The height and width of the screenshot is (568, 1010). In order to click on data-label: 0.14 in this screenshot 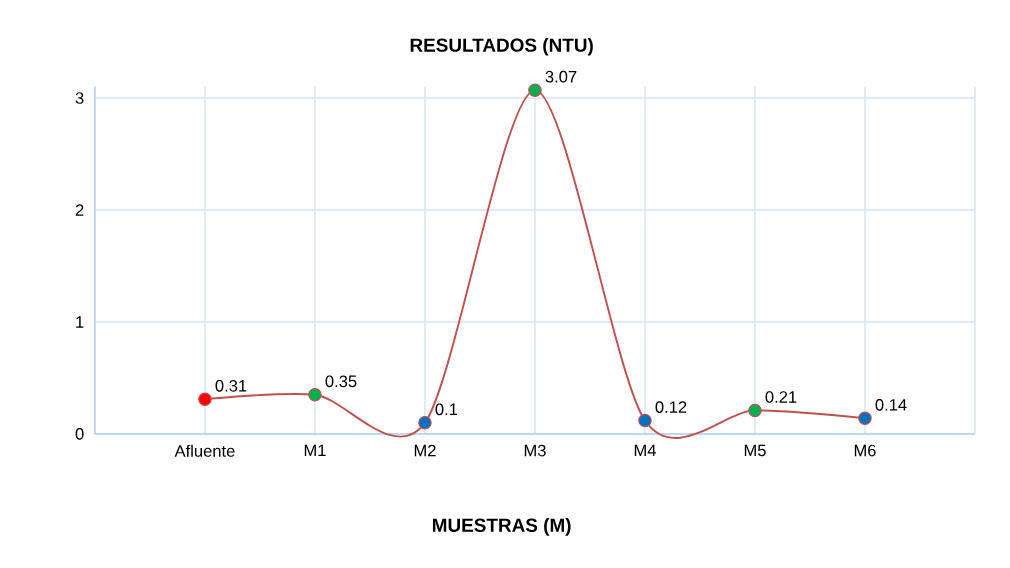, I will do `click(891, 405)`.